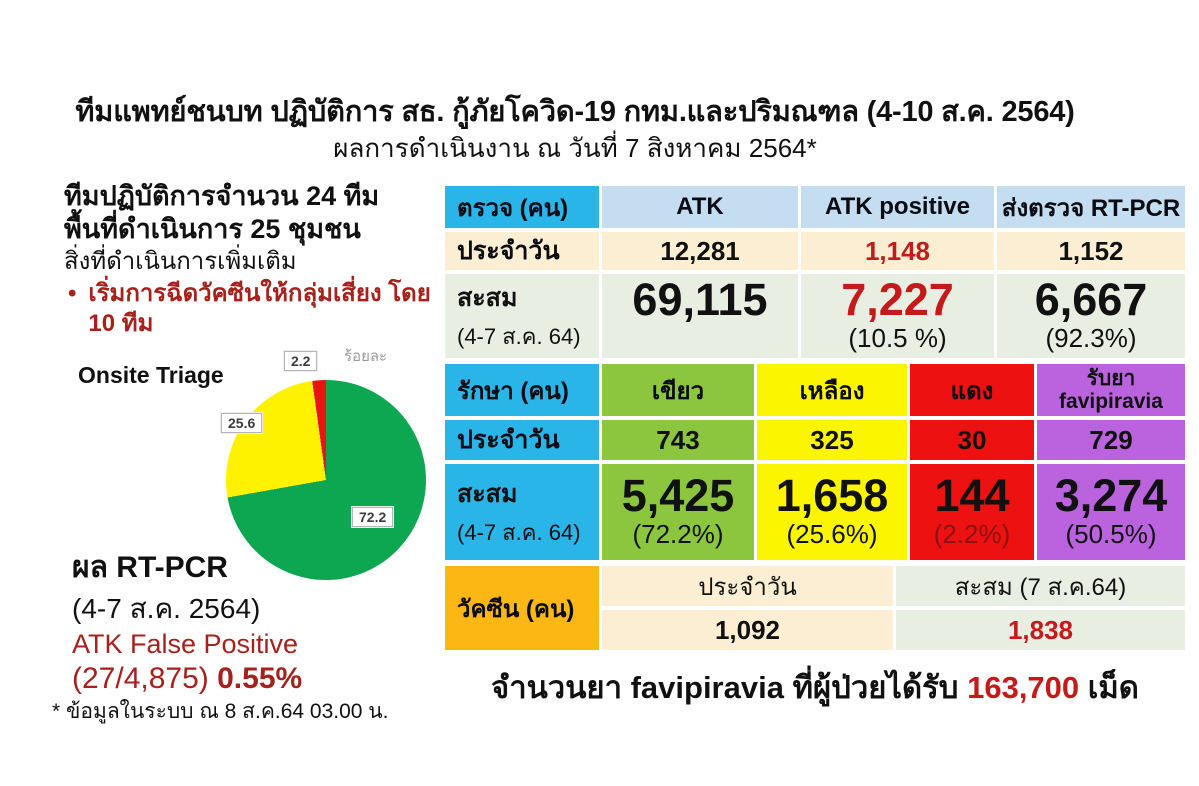 This screenshot has width=1199, height=786. I want to click on treat-cumulative-label-text: สะสม, so click(487, 494).